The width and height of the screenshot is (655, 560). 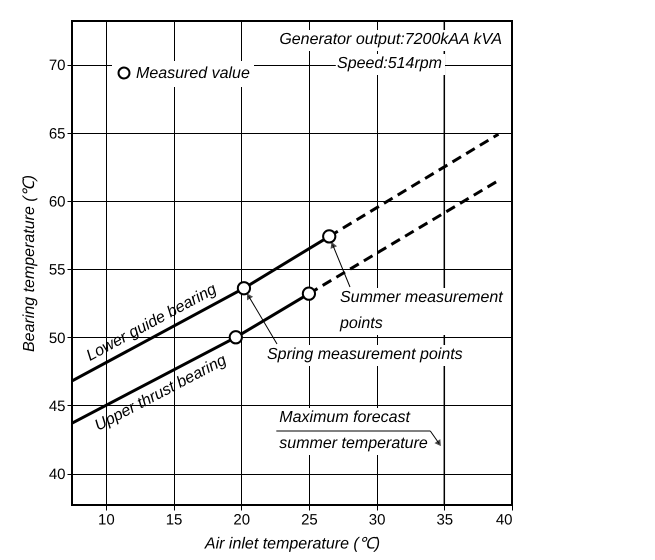 What do you see at coordinates (353, 430) in the screenshot?
I see `ref-line-label: Maximum forecast summer temperature` at bounding box center [353, 430].